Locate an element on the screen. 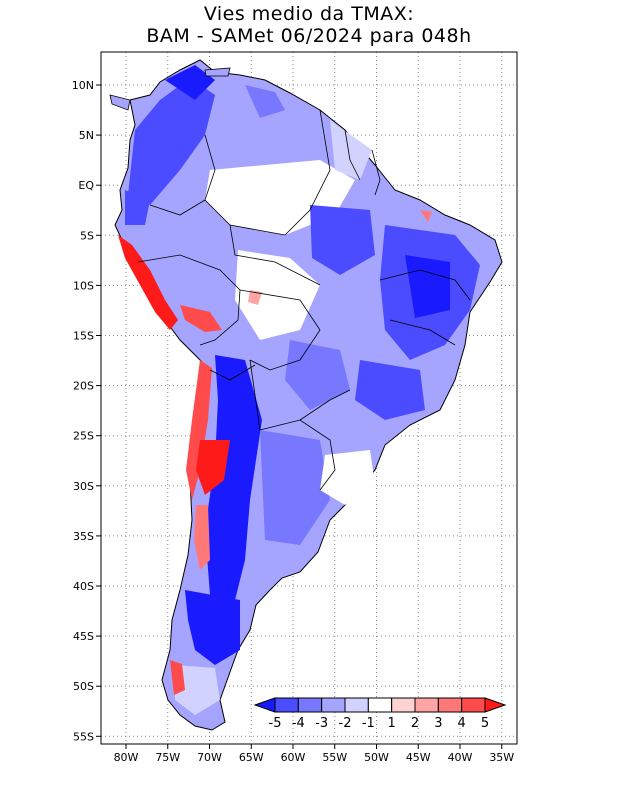 This screenshot has height=800, width=618. colorbar-label: 1 is located at coordinates (392, 723).